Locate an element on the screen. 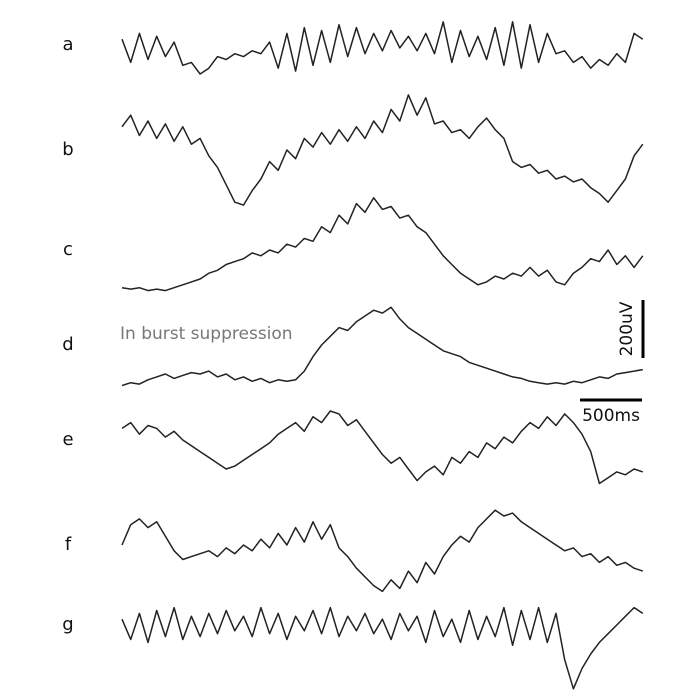 The width and height of the screenshot is (700, 700). scale-bar-x-label: 500ms is located at coordinates (611, 416).